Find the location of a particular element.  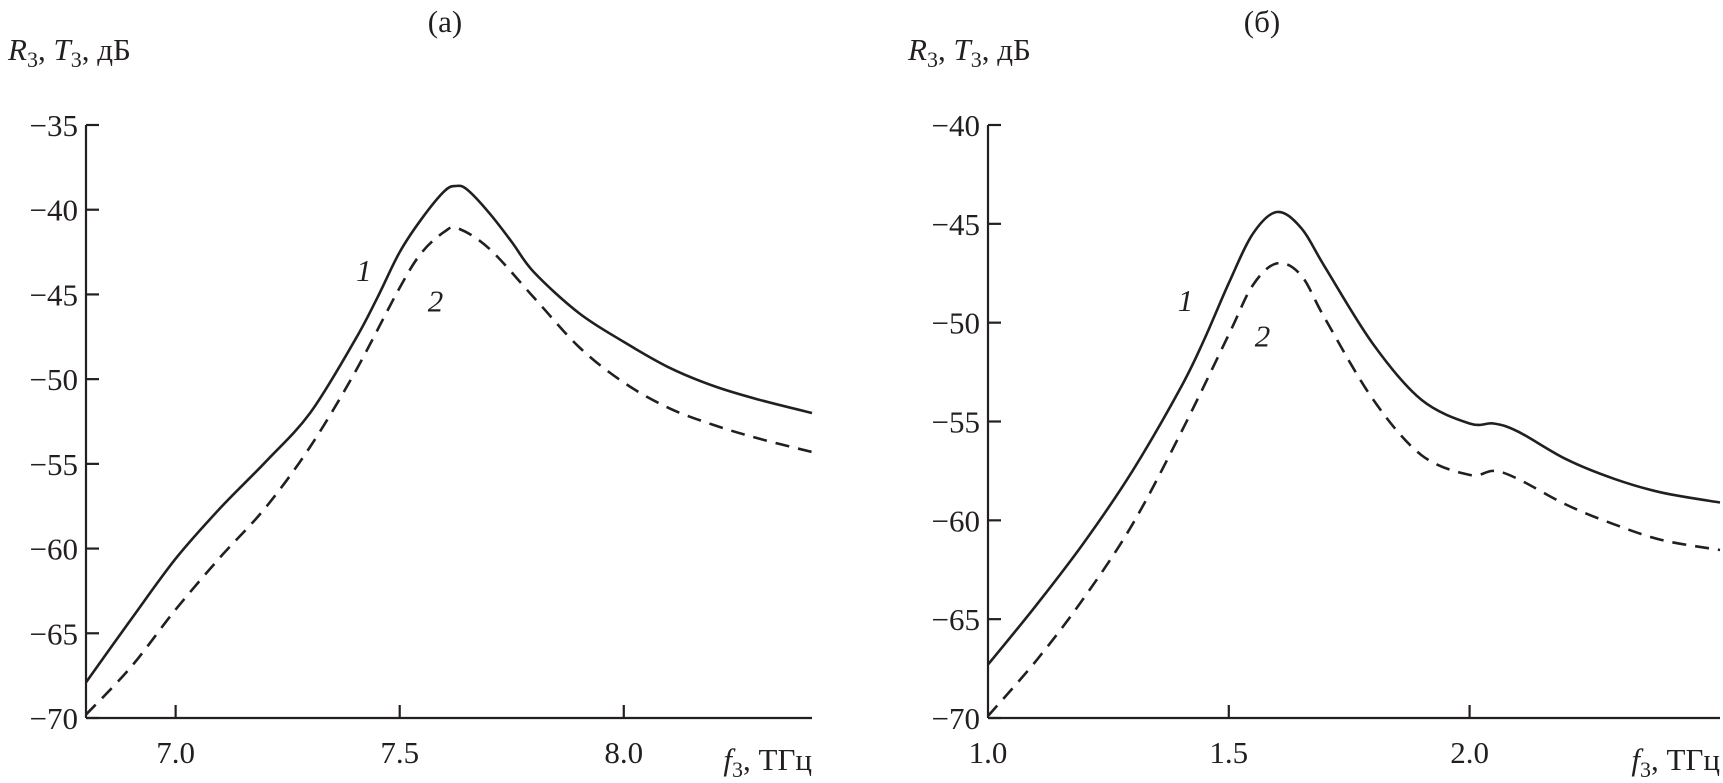

panel-label: (а) is located at coordinates (445, 21).